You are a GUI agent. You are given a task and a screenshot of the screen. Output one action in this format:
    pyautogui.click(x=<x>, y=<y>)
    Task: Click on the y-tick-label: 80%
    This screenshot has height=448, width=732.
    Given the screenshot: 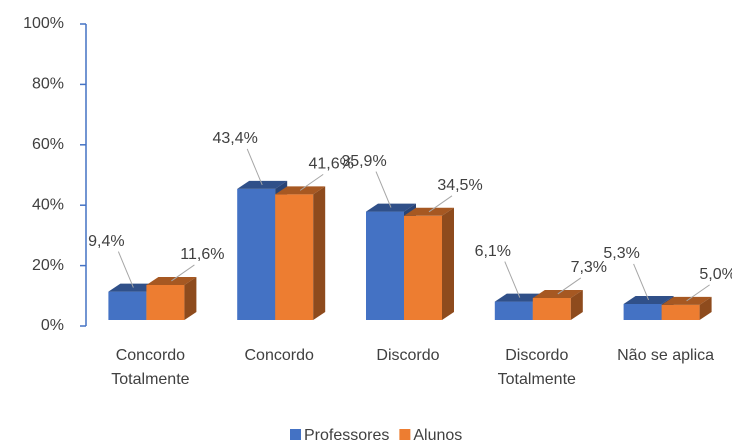 What is the action you would take?
    pyautogui.click(x=48, y=84)
    